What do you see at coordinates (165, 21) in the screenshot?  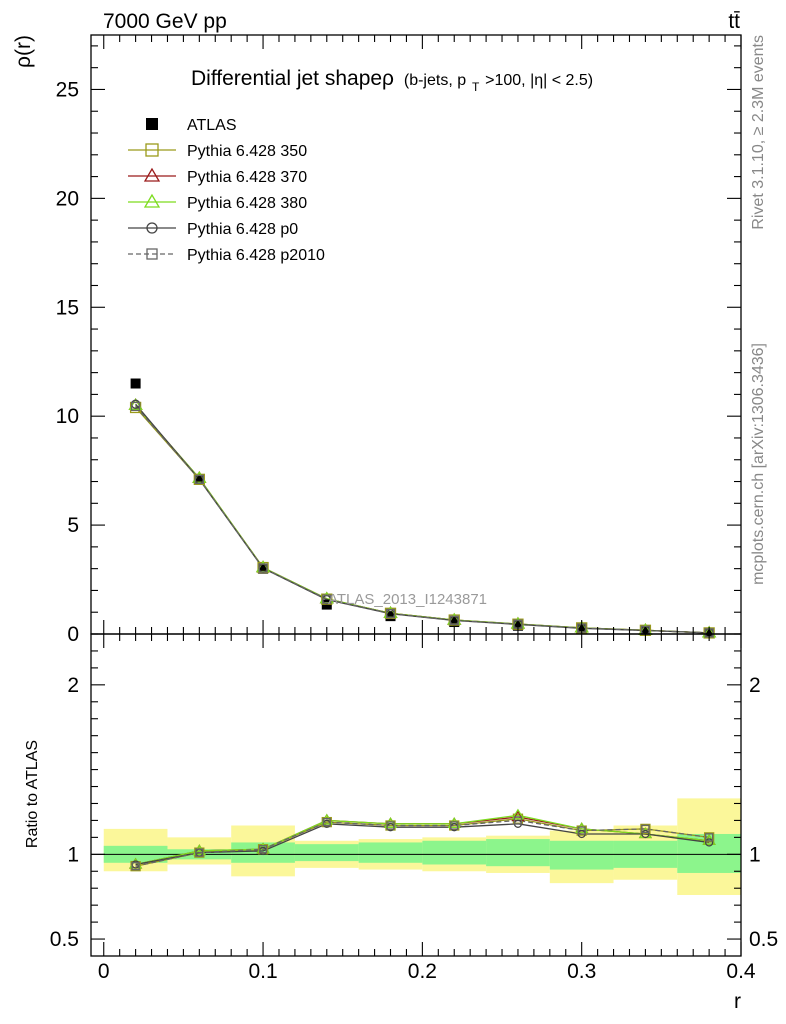 I see `energy-label: 7000 GeV pp` at bounding box center [165, 21].